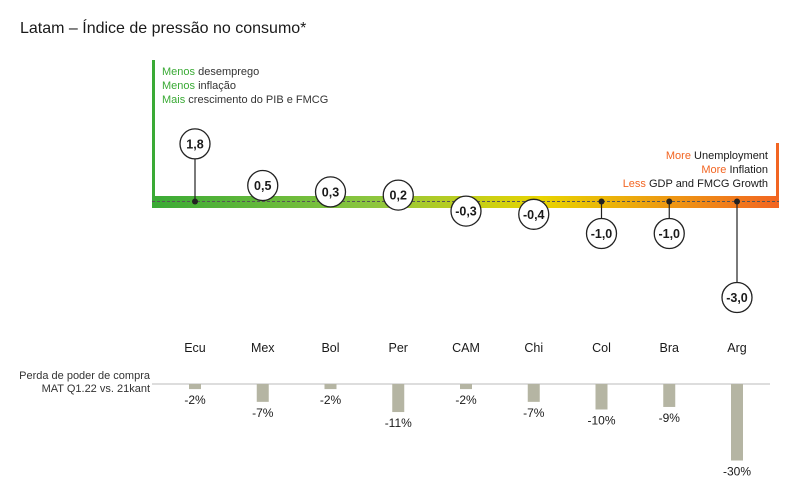  What do you see at coordinates (179, 86) in the screenshot?
I see `legend-left-line-2-hl: Menos` at bounding box center [179, 86].